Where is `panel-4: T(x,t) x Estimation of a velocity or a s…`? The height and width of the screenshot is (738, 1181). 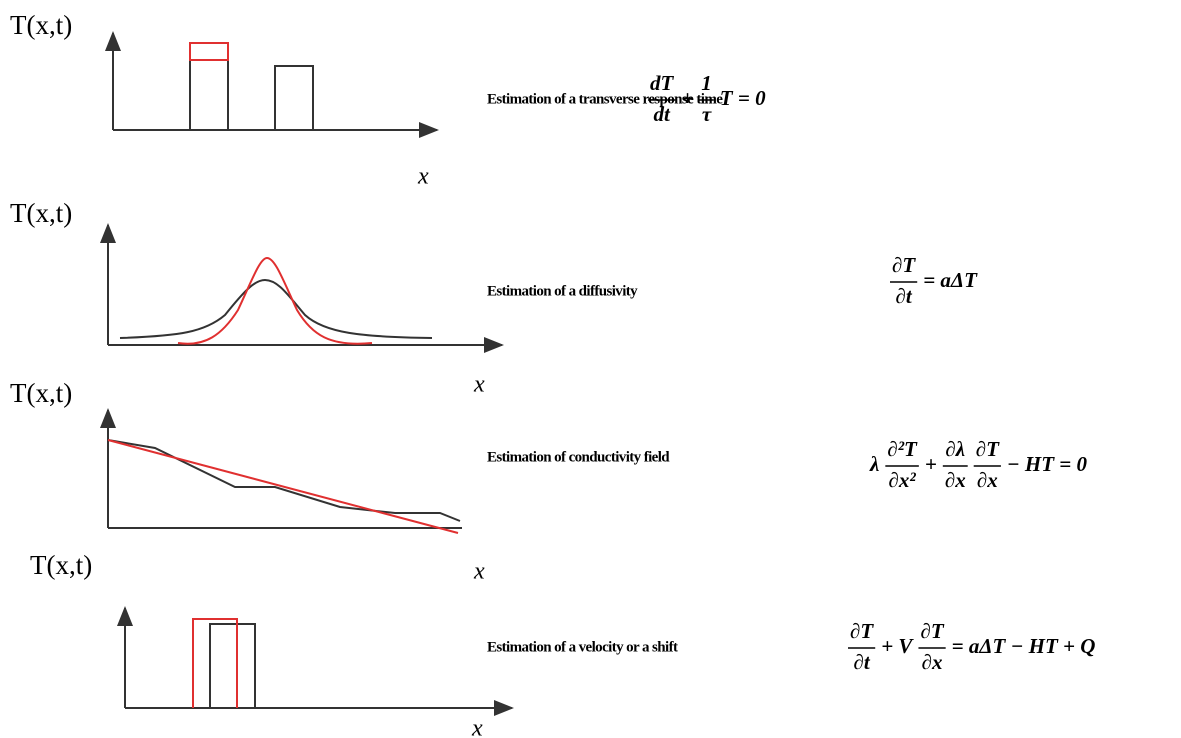
panel-4: T(x,t) x Estimation of a velocity or a s… is located at coordinates (354, 644).